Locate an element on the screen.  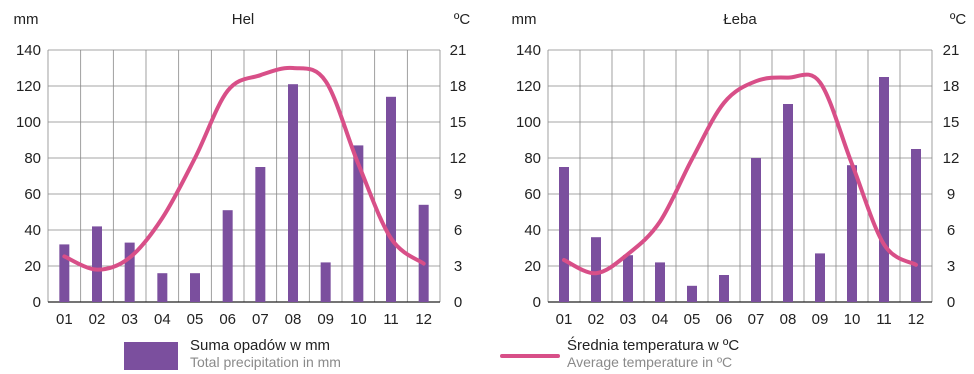
chart-2-left-tick-label: 100 is located at coordinates (528, 122).